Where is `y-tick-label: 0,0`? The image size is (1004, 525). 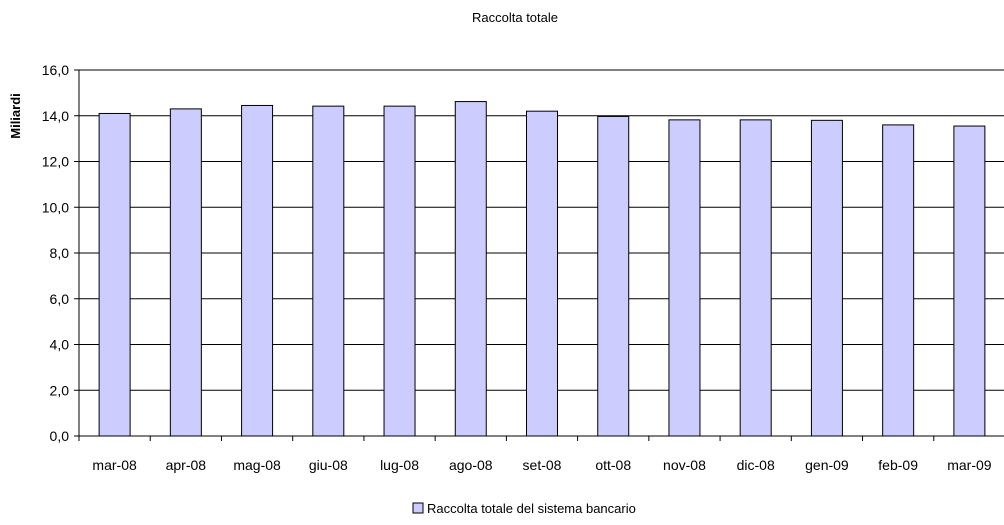 y-tick-label: 0,0 is located at coordinates (60, 436).